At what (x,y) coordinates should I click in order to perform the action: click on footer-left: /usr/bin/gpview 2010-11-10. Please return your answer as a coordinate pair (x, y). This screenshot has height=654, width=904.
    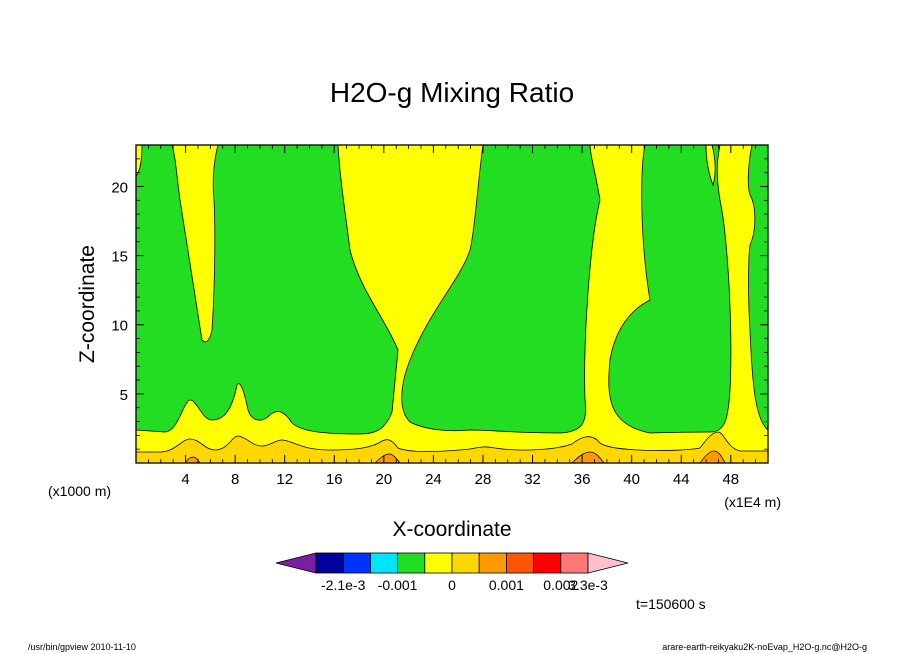
    Looking at the image, I should click on (82, 647).